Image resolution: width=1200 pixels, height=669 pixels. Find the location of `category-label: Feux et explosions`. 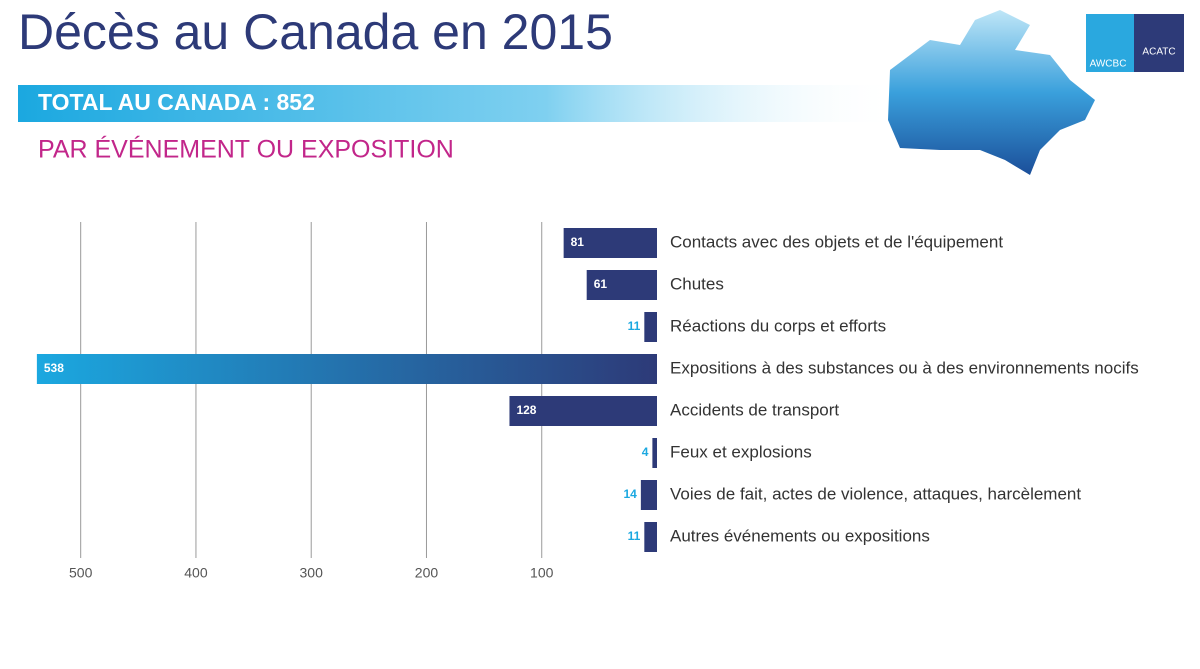

category-label: Feux et explosions is located at coordinates (741, 451).